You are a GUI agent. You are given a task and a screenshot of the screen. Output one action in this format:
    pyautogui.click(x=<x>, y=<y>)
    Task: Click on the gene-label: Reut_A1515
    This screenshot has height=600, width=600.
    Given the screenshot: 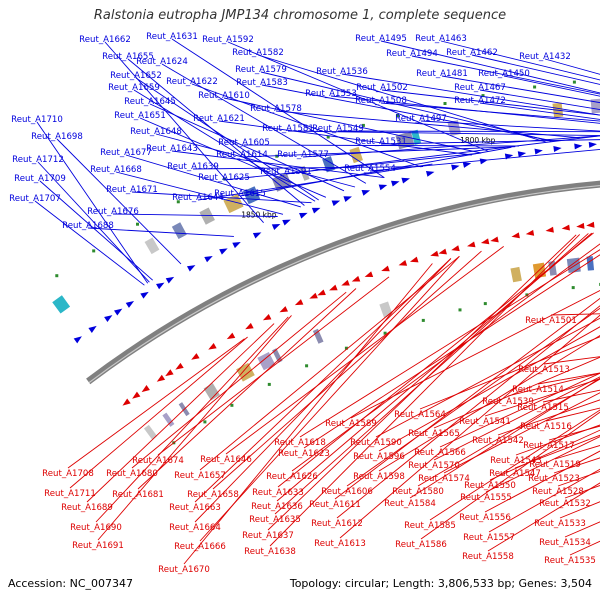 What is the action you would take?
    pyautogui.click(x=543, y=408)
    